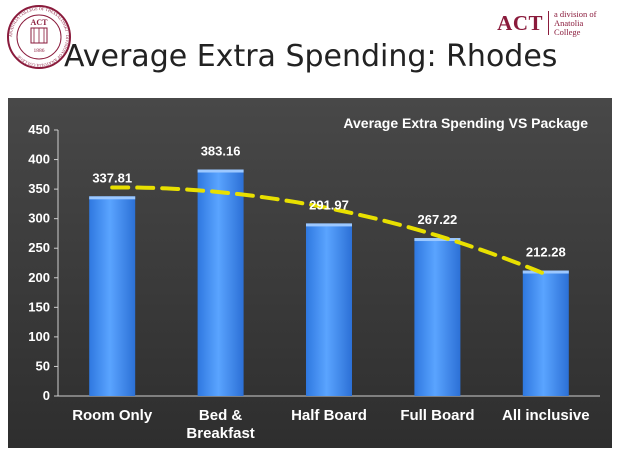  What do you see at coordinates (39, 277) in the screenshot?
I see `y-tick-label: 200` at bounding box center [39, 277].